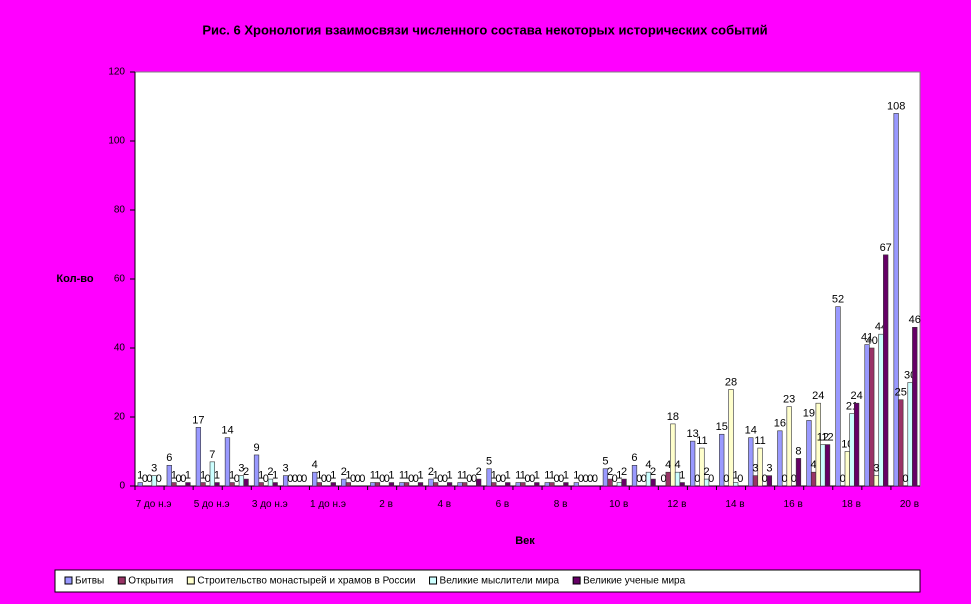 Image resolution: width=971 pixels, height=604 pixels. Describe the element at coordinates (386, 504) in the screenshot. I see `x-tick-label: 2 в` at that location.